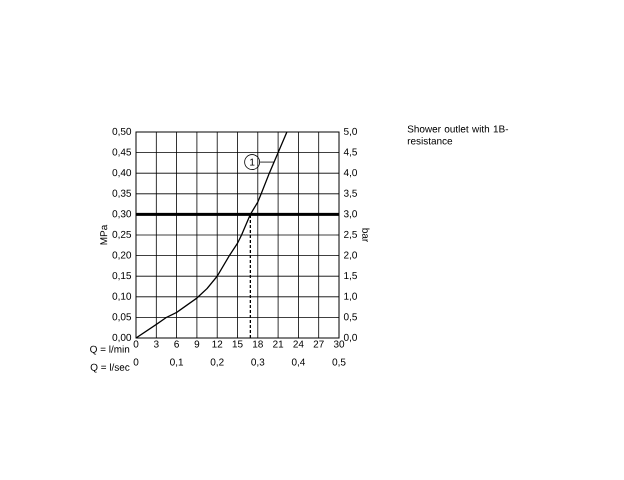  What do you see at coordinates (350, 173) in the screenshot?
I see `y2-tick-label: 4,0` at bounding box center [350, 173].